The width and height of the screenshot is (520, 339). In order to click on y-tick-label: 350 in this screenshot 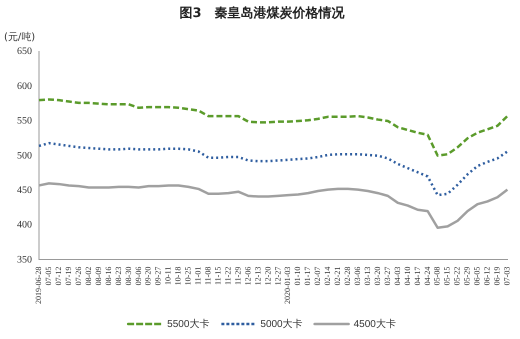, I will do `click(24, 260)`.